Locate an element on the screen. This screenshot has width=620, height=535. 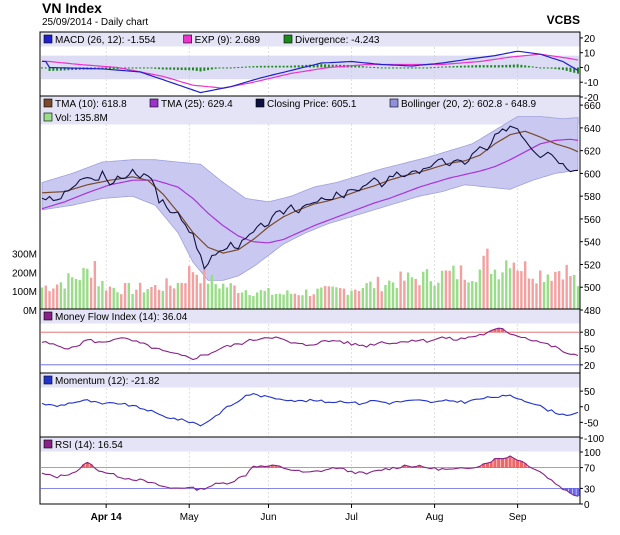
momentum-line is located at coordinates (310, 410).